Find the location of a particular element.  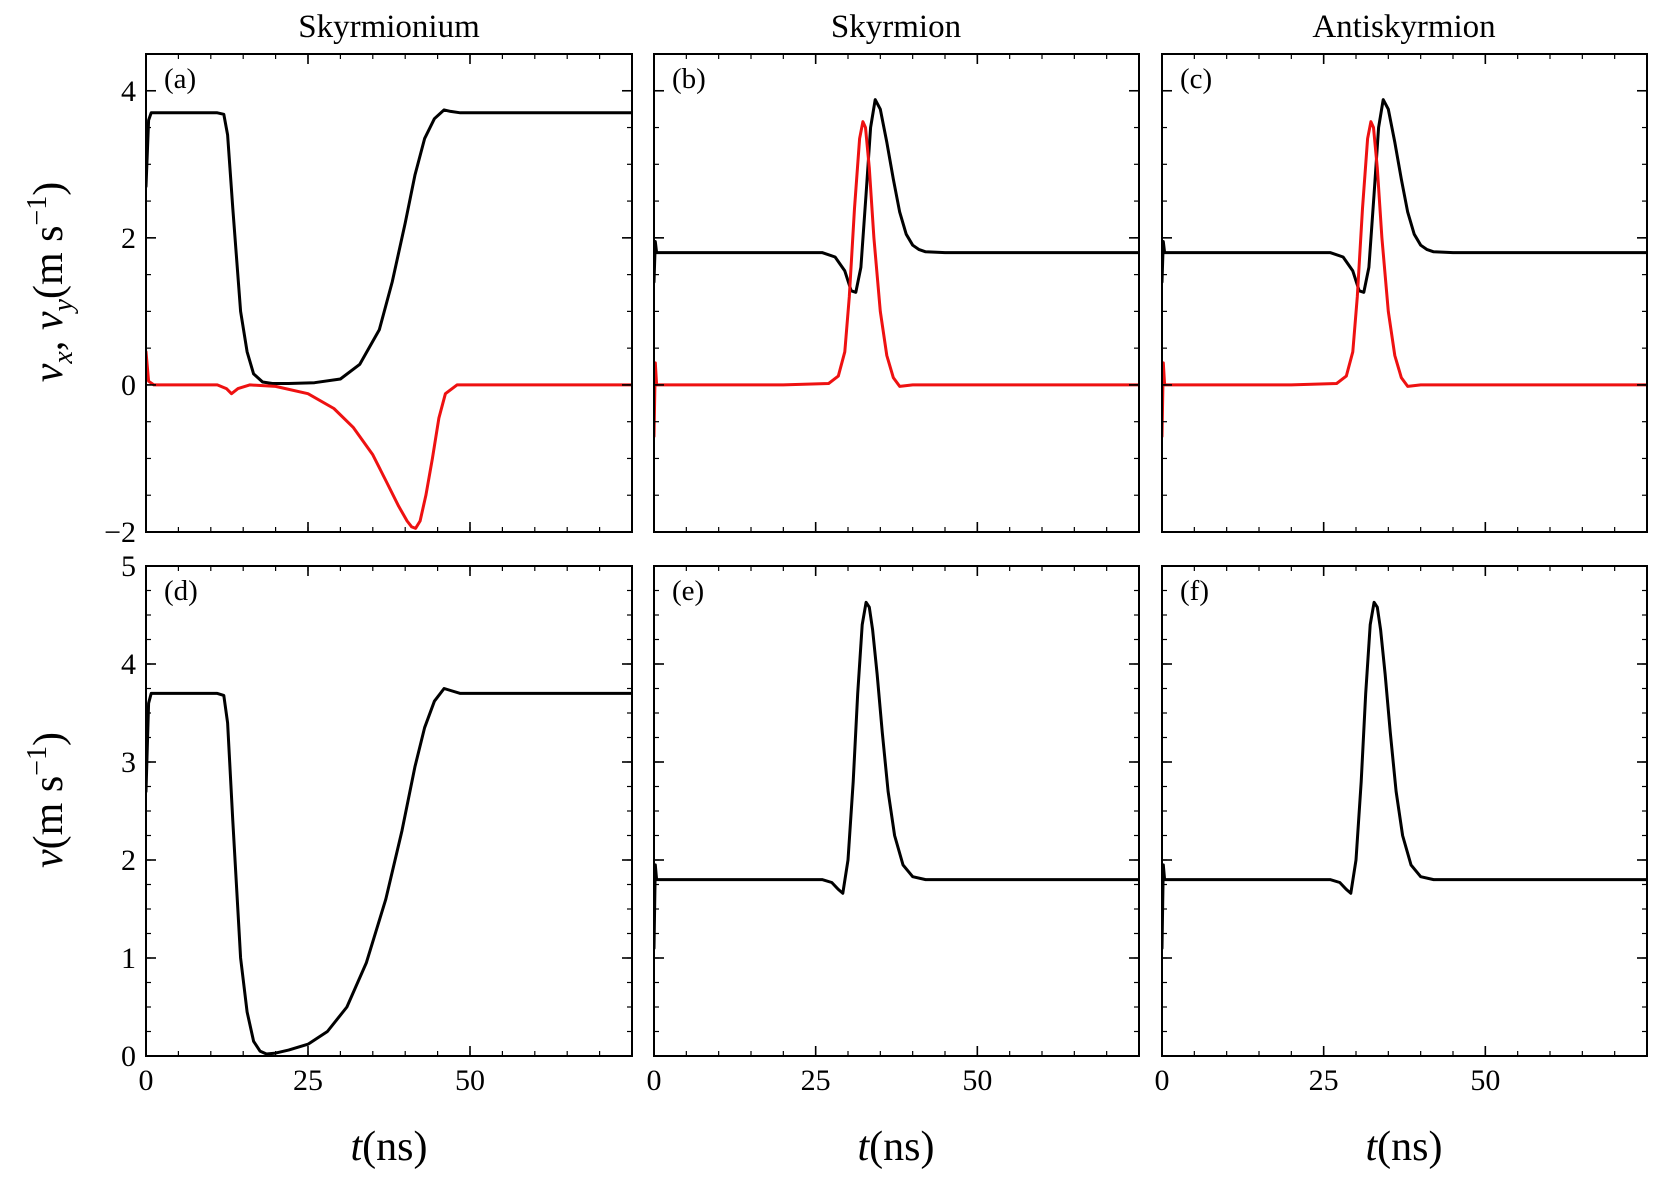

series-line-black-e is located at coordinates (896, 775).